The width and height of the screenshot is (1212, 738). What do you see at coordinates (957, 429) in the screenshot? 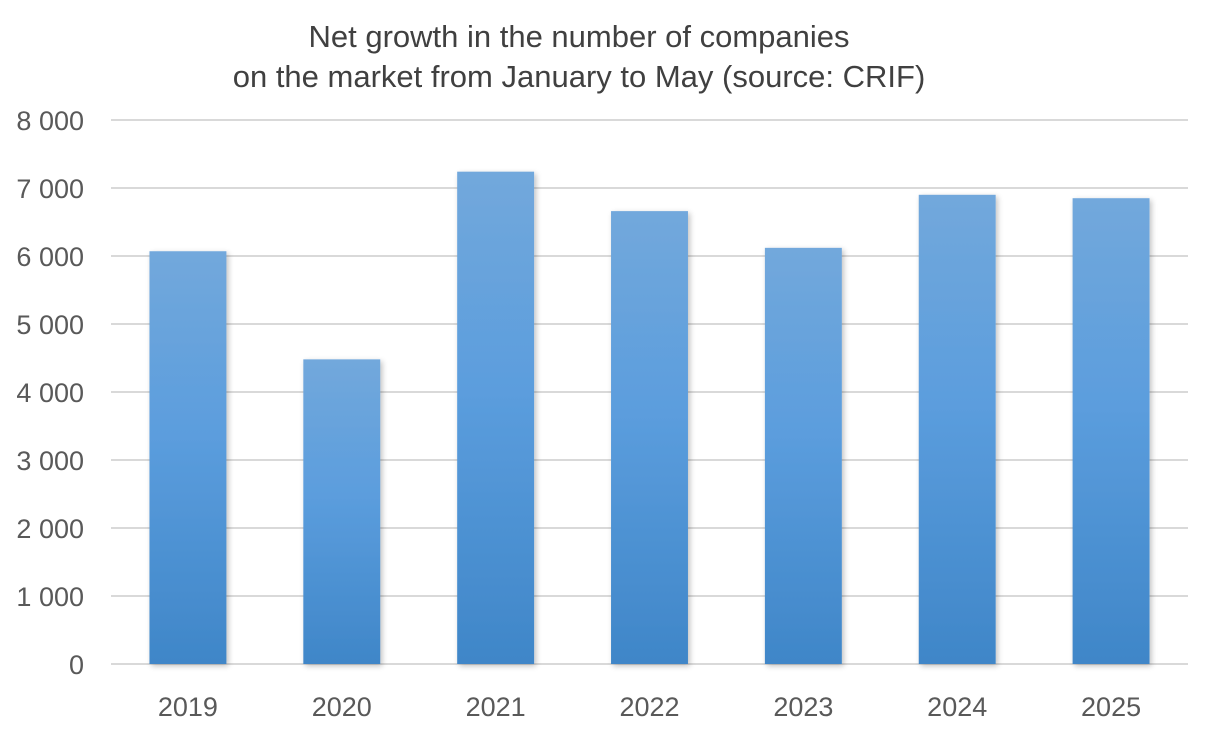
I see `bar-2024` at bounding box center [957, 429].